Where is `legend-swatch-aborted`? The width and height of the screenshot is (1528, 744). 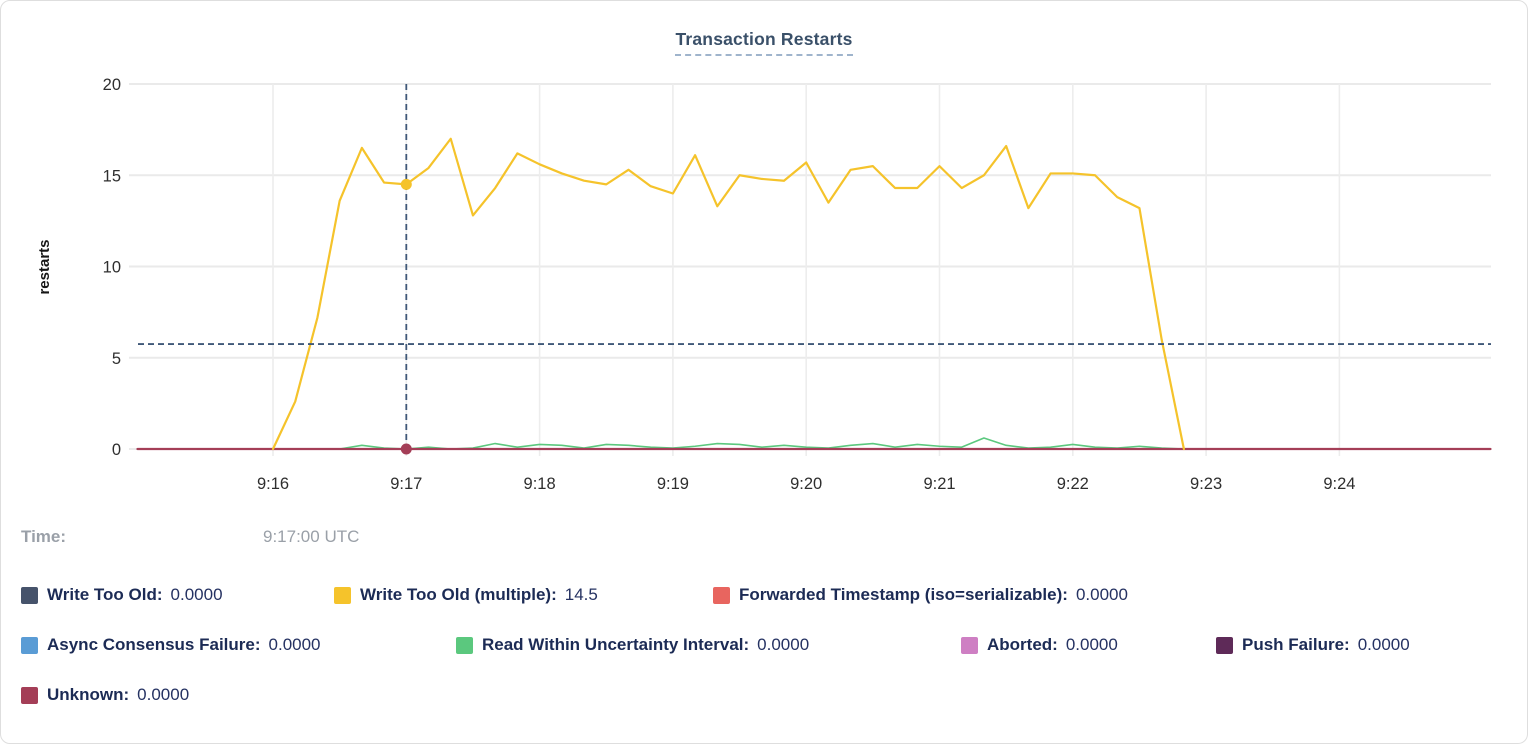 legend-swatch-aborted is located at coordinates (969, 645).